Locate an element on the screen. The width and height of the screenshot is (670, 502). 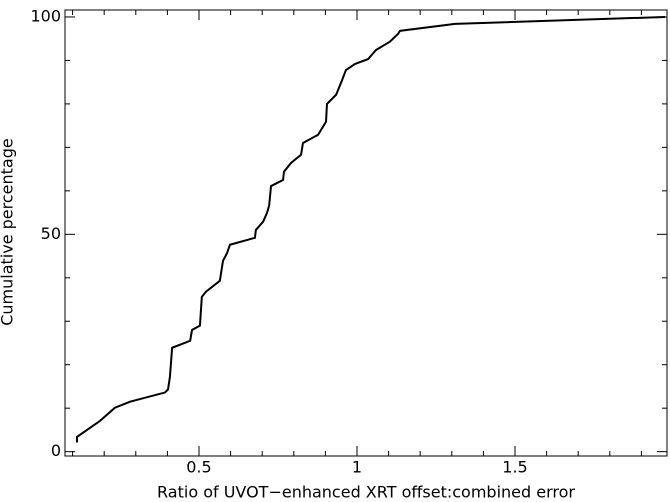
y-tick-label: 100 is located at coordinates (45, 15).